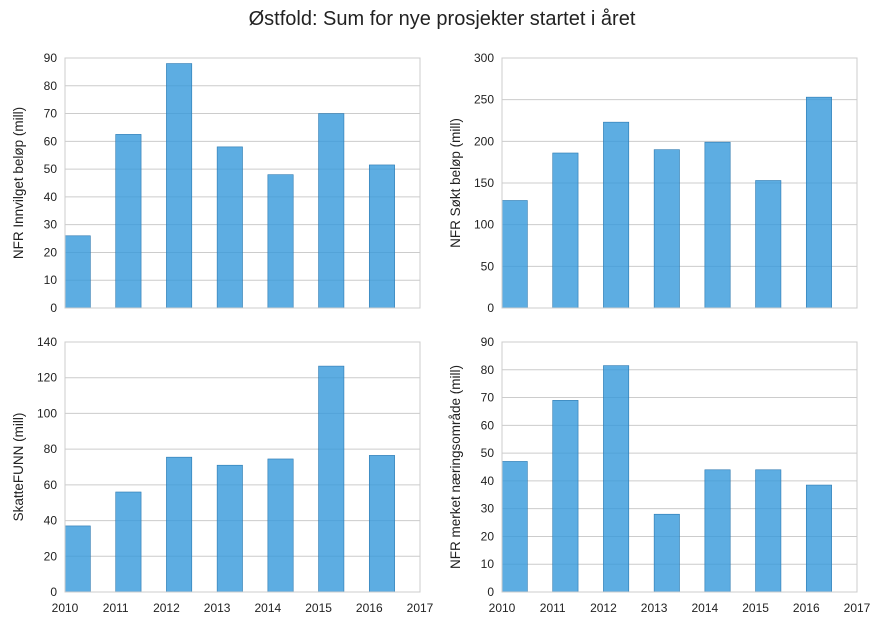 The height and width of the screenshot is (626, 884). I want to click on y-axis-label: SkatteFUNN (mill), so click(18, 467).